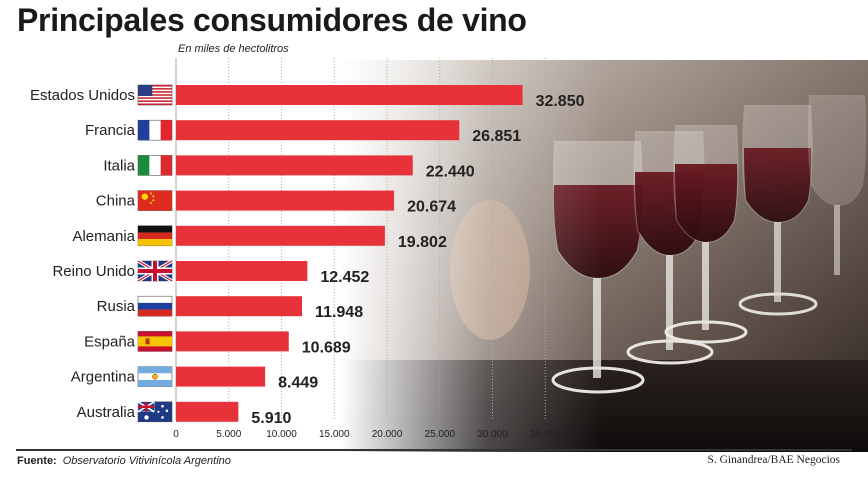 The height and width of the screenshot is (482, 868). I want to click on x-tick-label: 5.000, so click(228, 434).